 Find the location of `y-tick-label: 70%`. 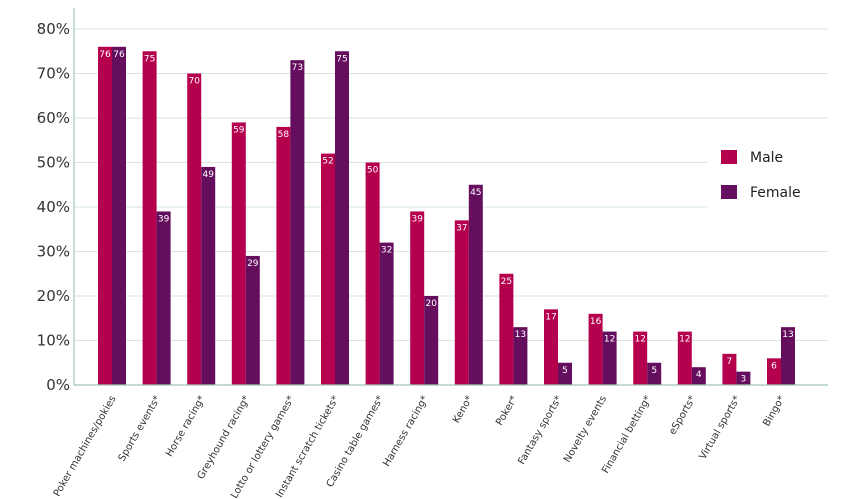

y-tick-label: 70% is located at coordinates (53, 74).